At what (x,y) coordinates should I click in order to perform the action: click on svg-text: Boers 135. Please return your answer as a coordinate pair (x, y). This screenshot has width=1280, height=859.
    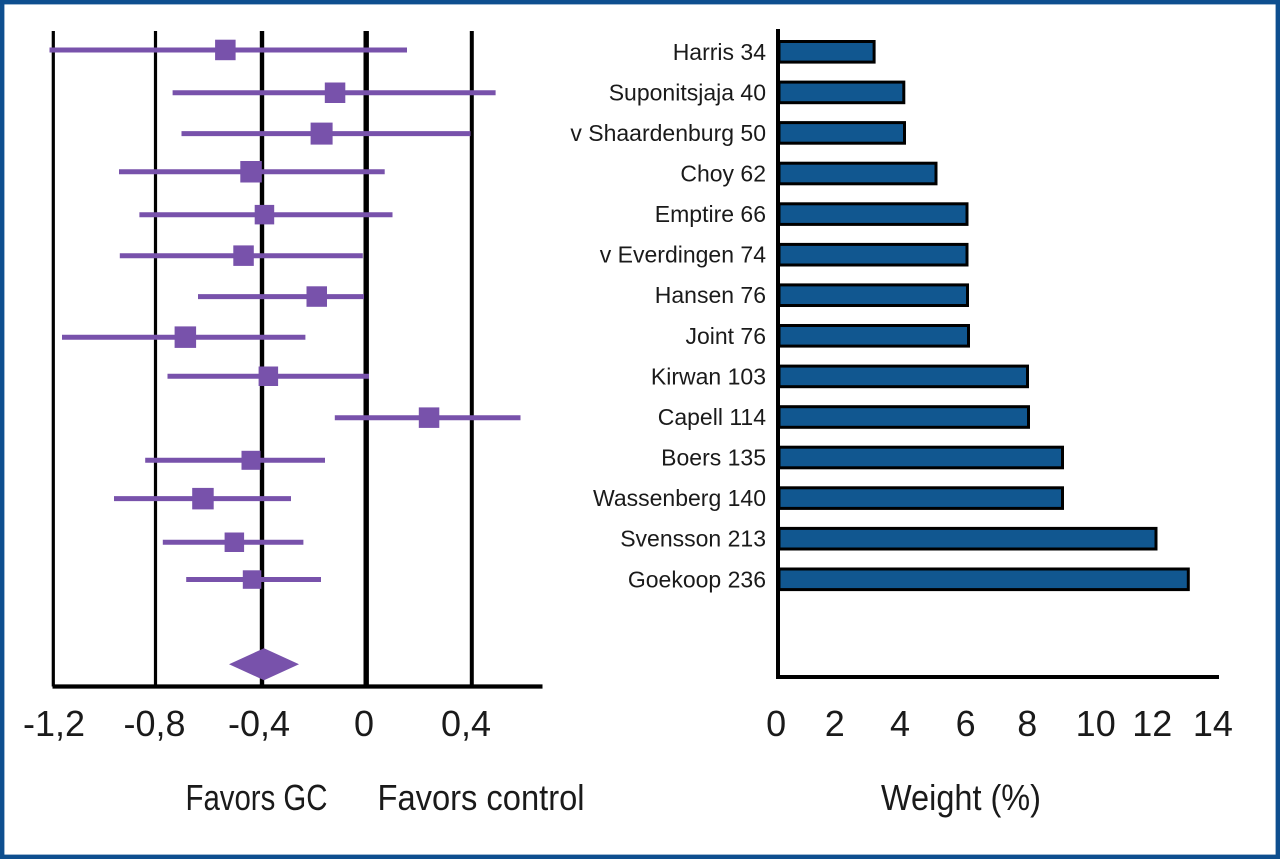
    Looking at the image, I should click on (713, 458).